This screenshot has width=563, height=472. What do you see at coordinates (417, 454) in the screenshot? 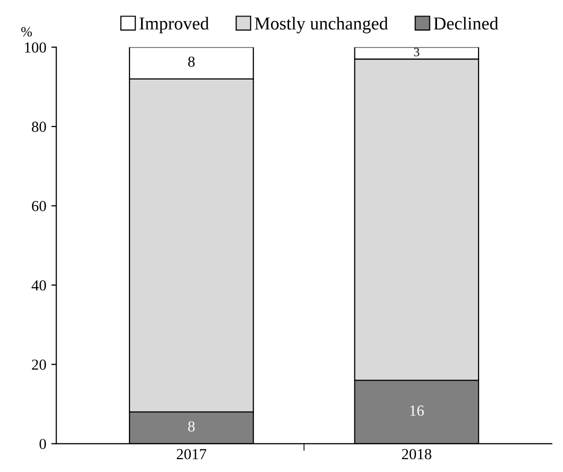
I see `x-tick-label: 2018` at bounding box center [417, 454].